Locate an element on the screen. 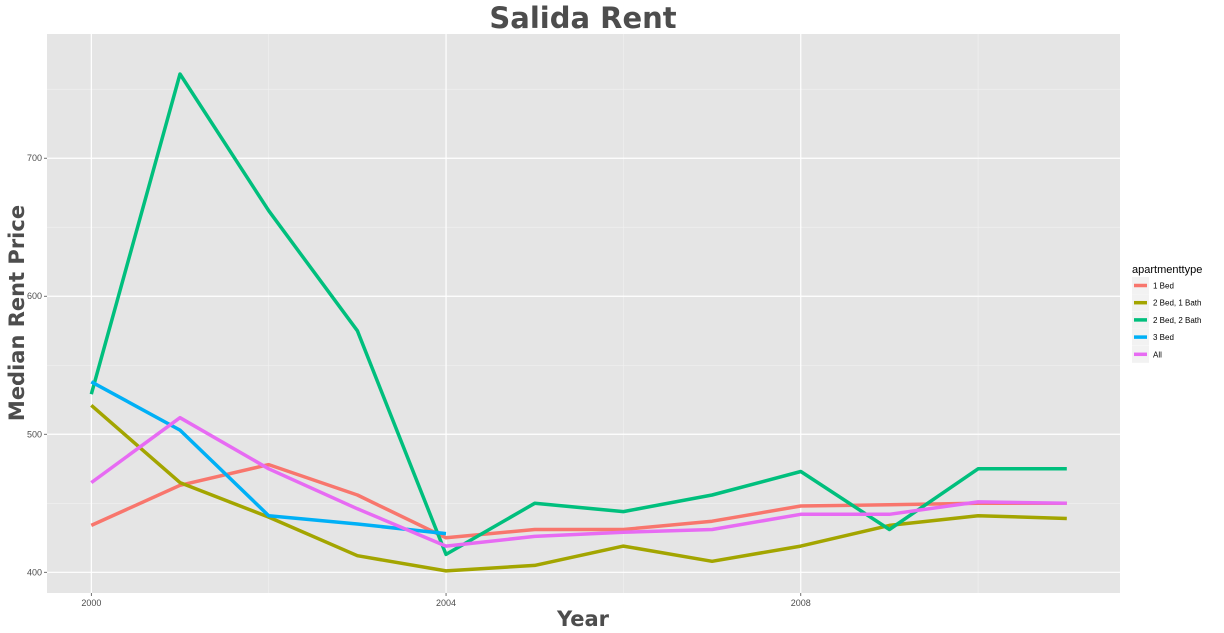 The width and height of the screenshot is (1224, 633). legend-label-2-bed-2-bath: 2 Bed, 2 Bath is located at coordinates (1177, 320).